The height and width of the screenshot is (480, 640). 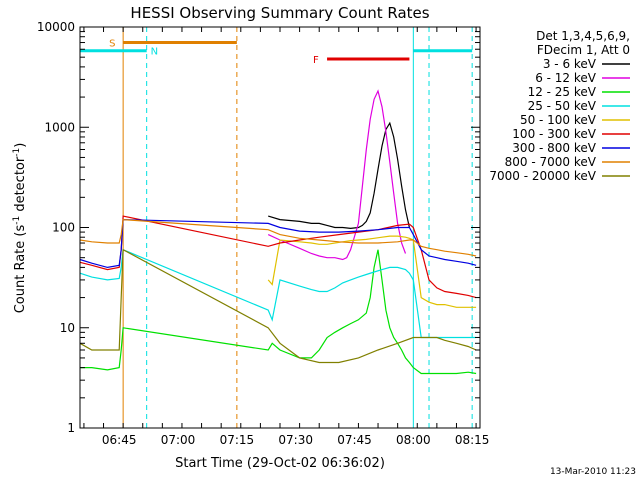 What do you see at coordinates (583, 50) in the screenshot?
I see `legend-header-line-2: FDecim 1, Att 0` at bounding box center [583, 50].